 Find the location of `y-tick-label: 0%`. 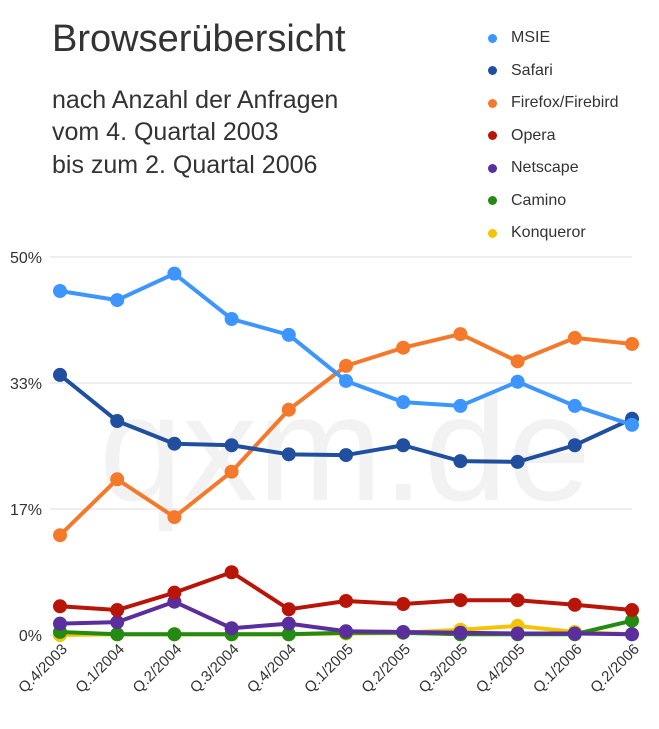

y-tick-label: 0% is located at coordinates (30, 636).